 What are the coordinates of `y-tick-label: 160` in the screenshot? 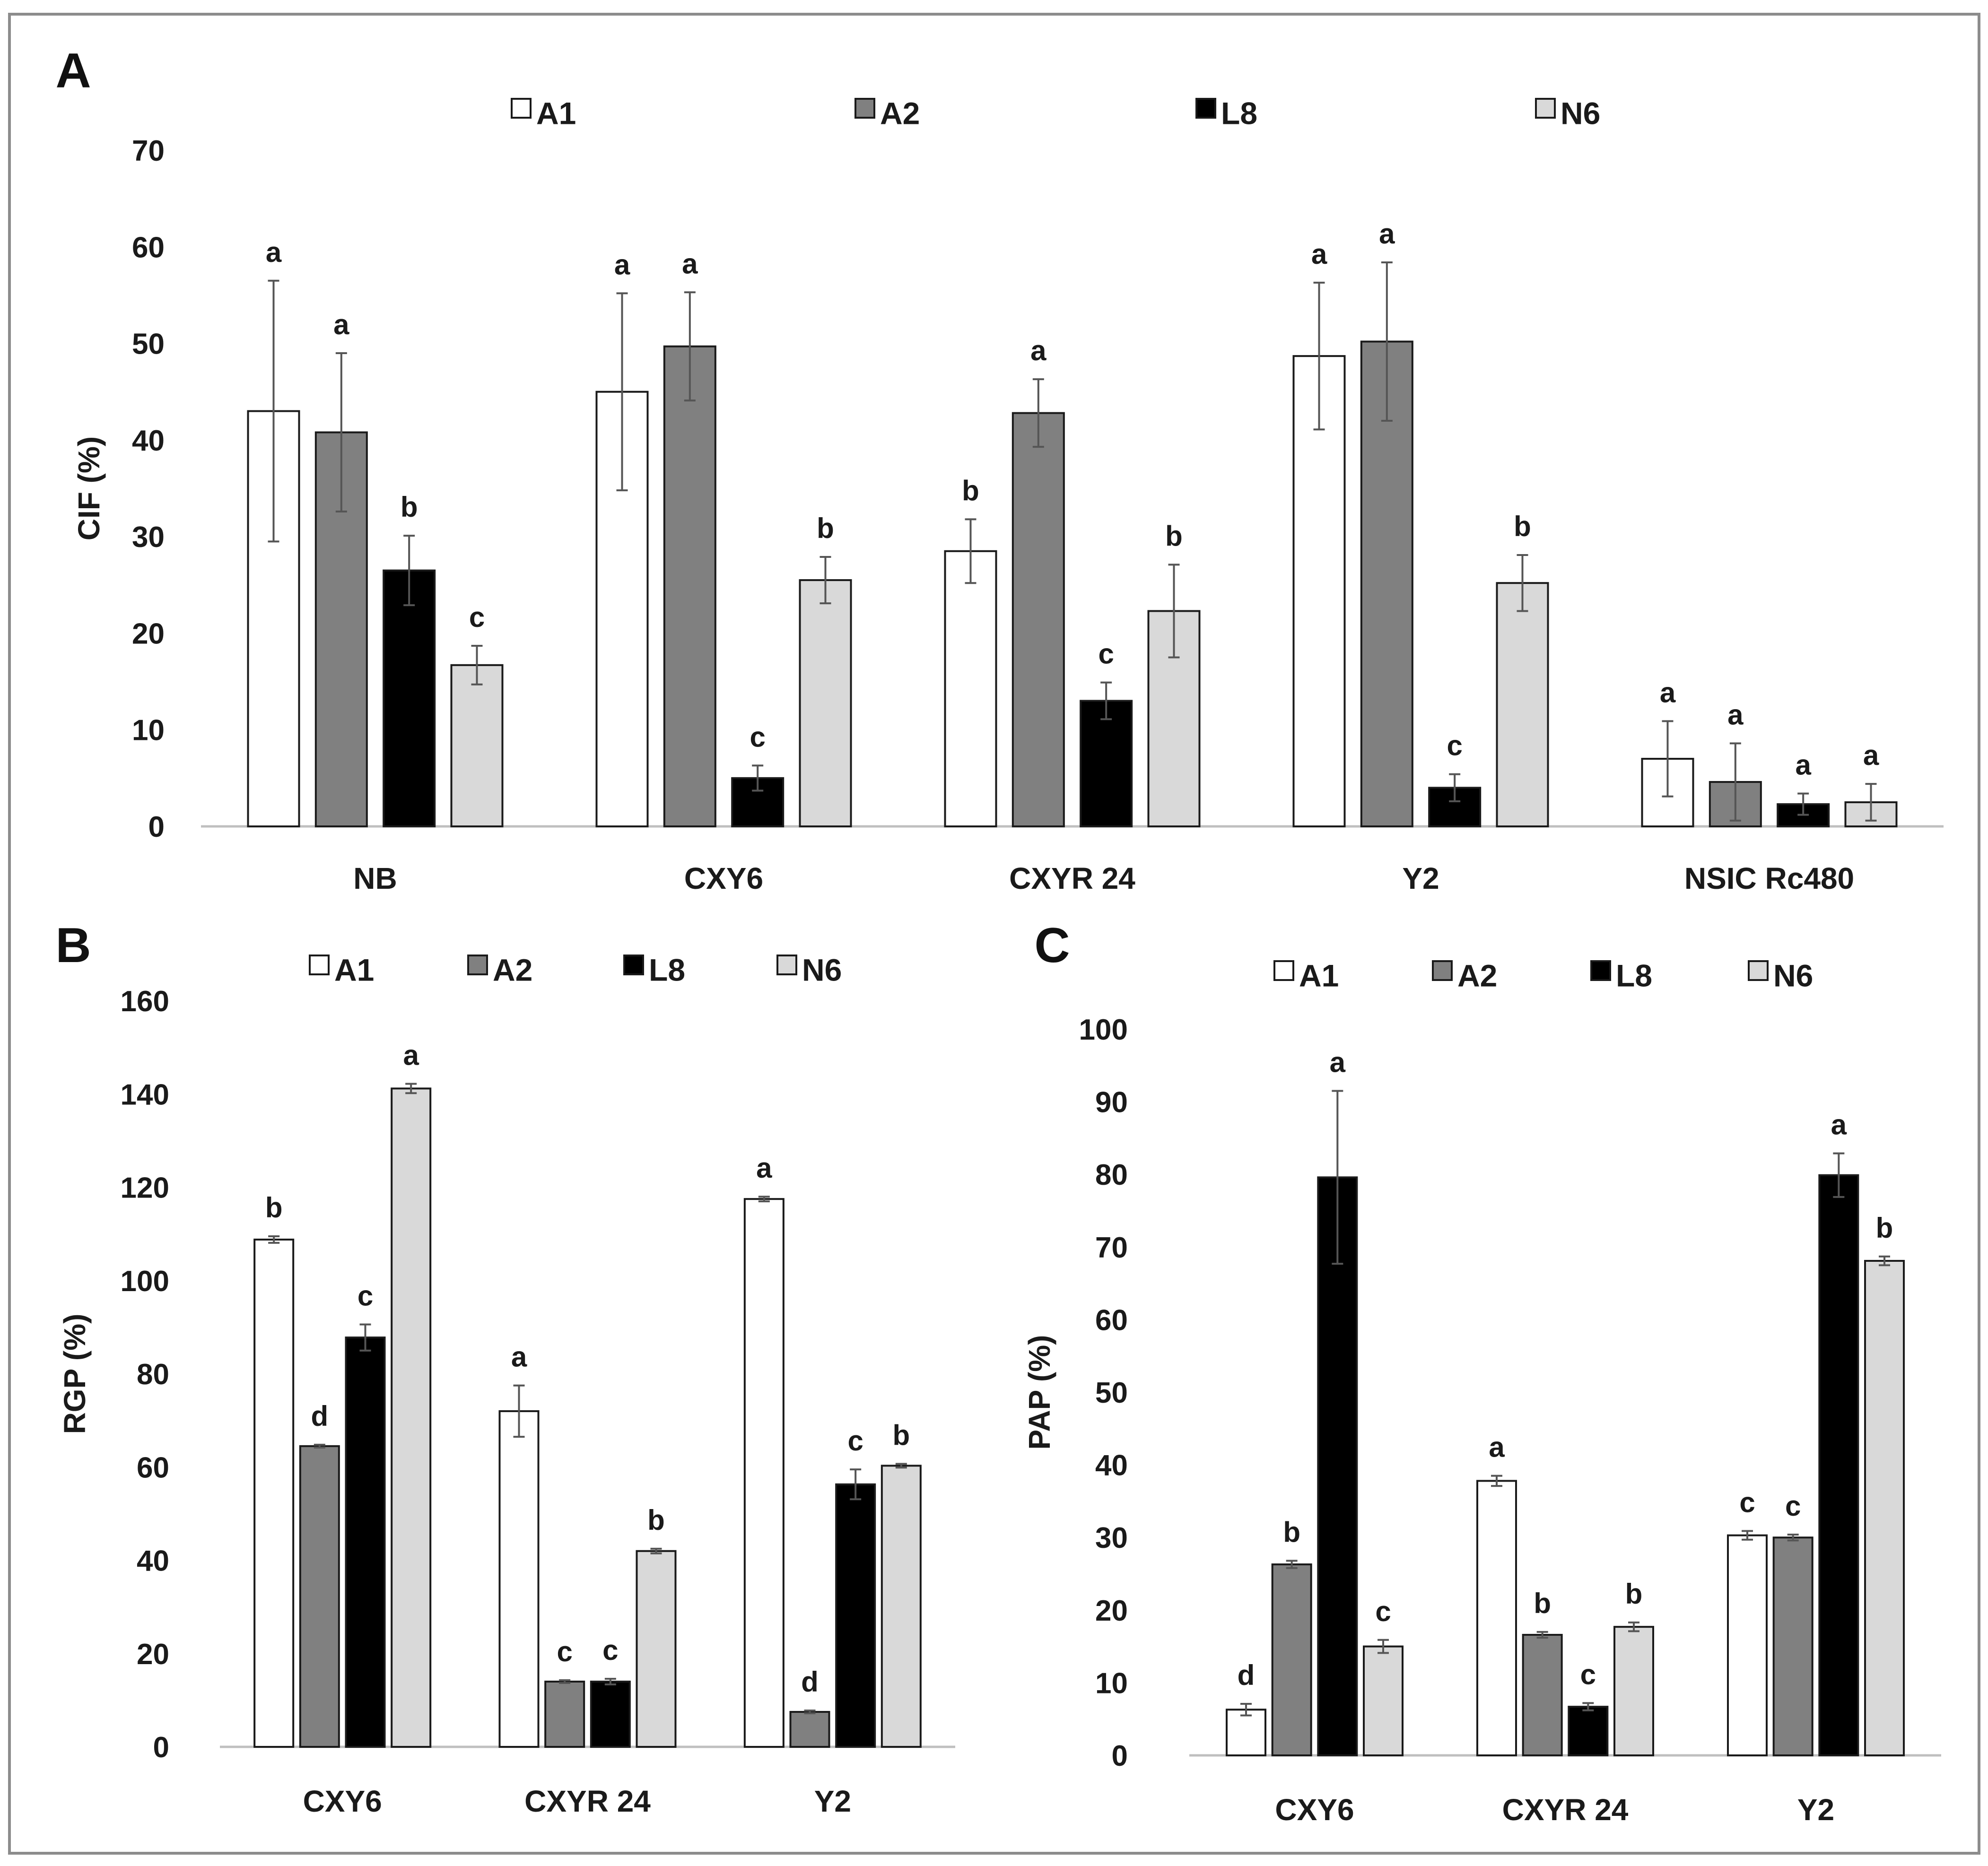 It's located at (145, 1001).